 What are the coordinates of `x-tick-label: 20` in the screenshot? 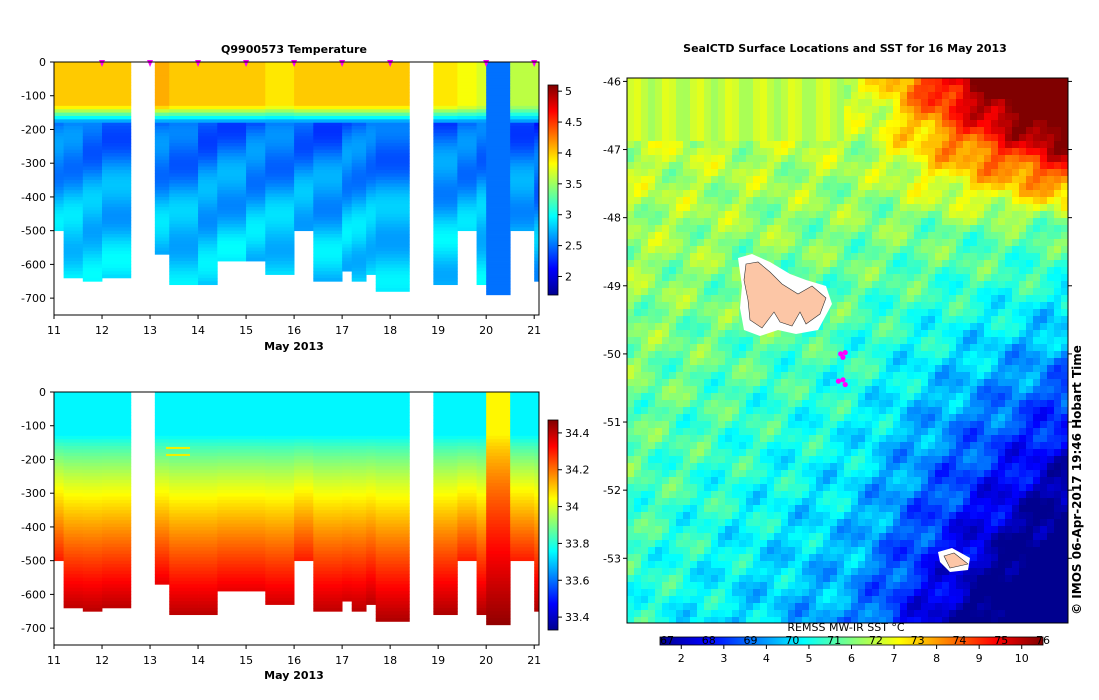 It's located at (486, 330).